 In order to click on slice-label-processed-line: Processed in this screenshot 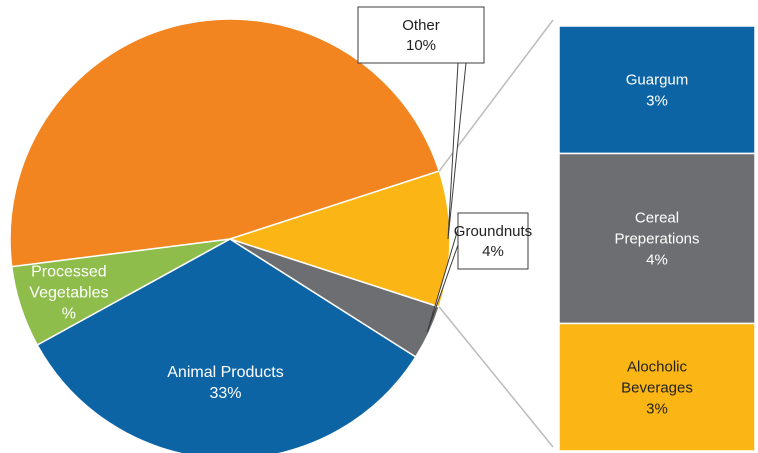, I will do `click(69, 271)`.